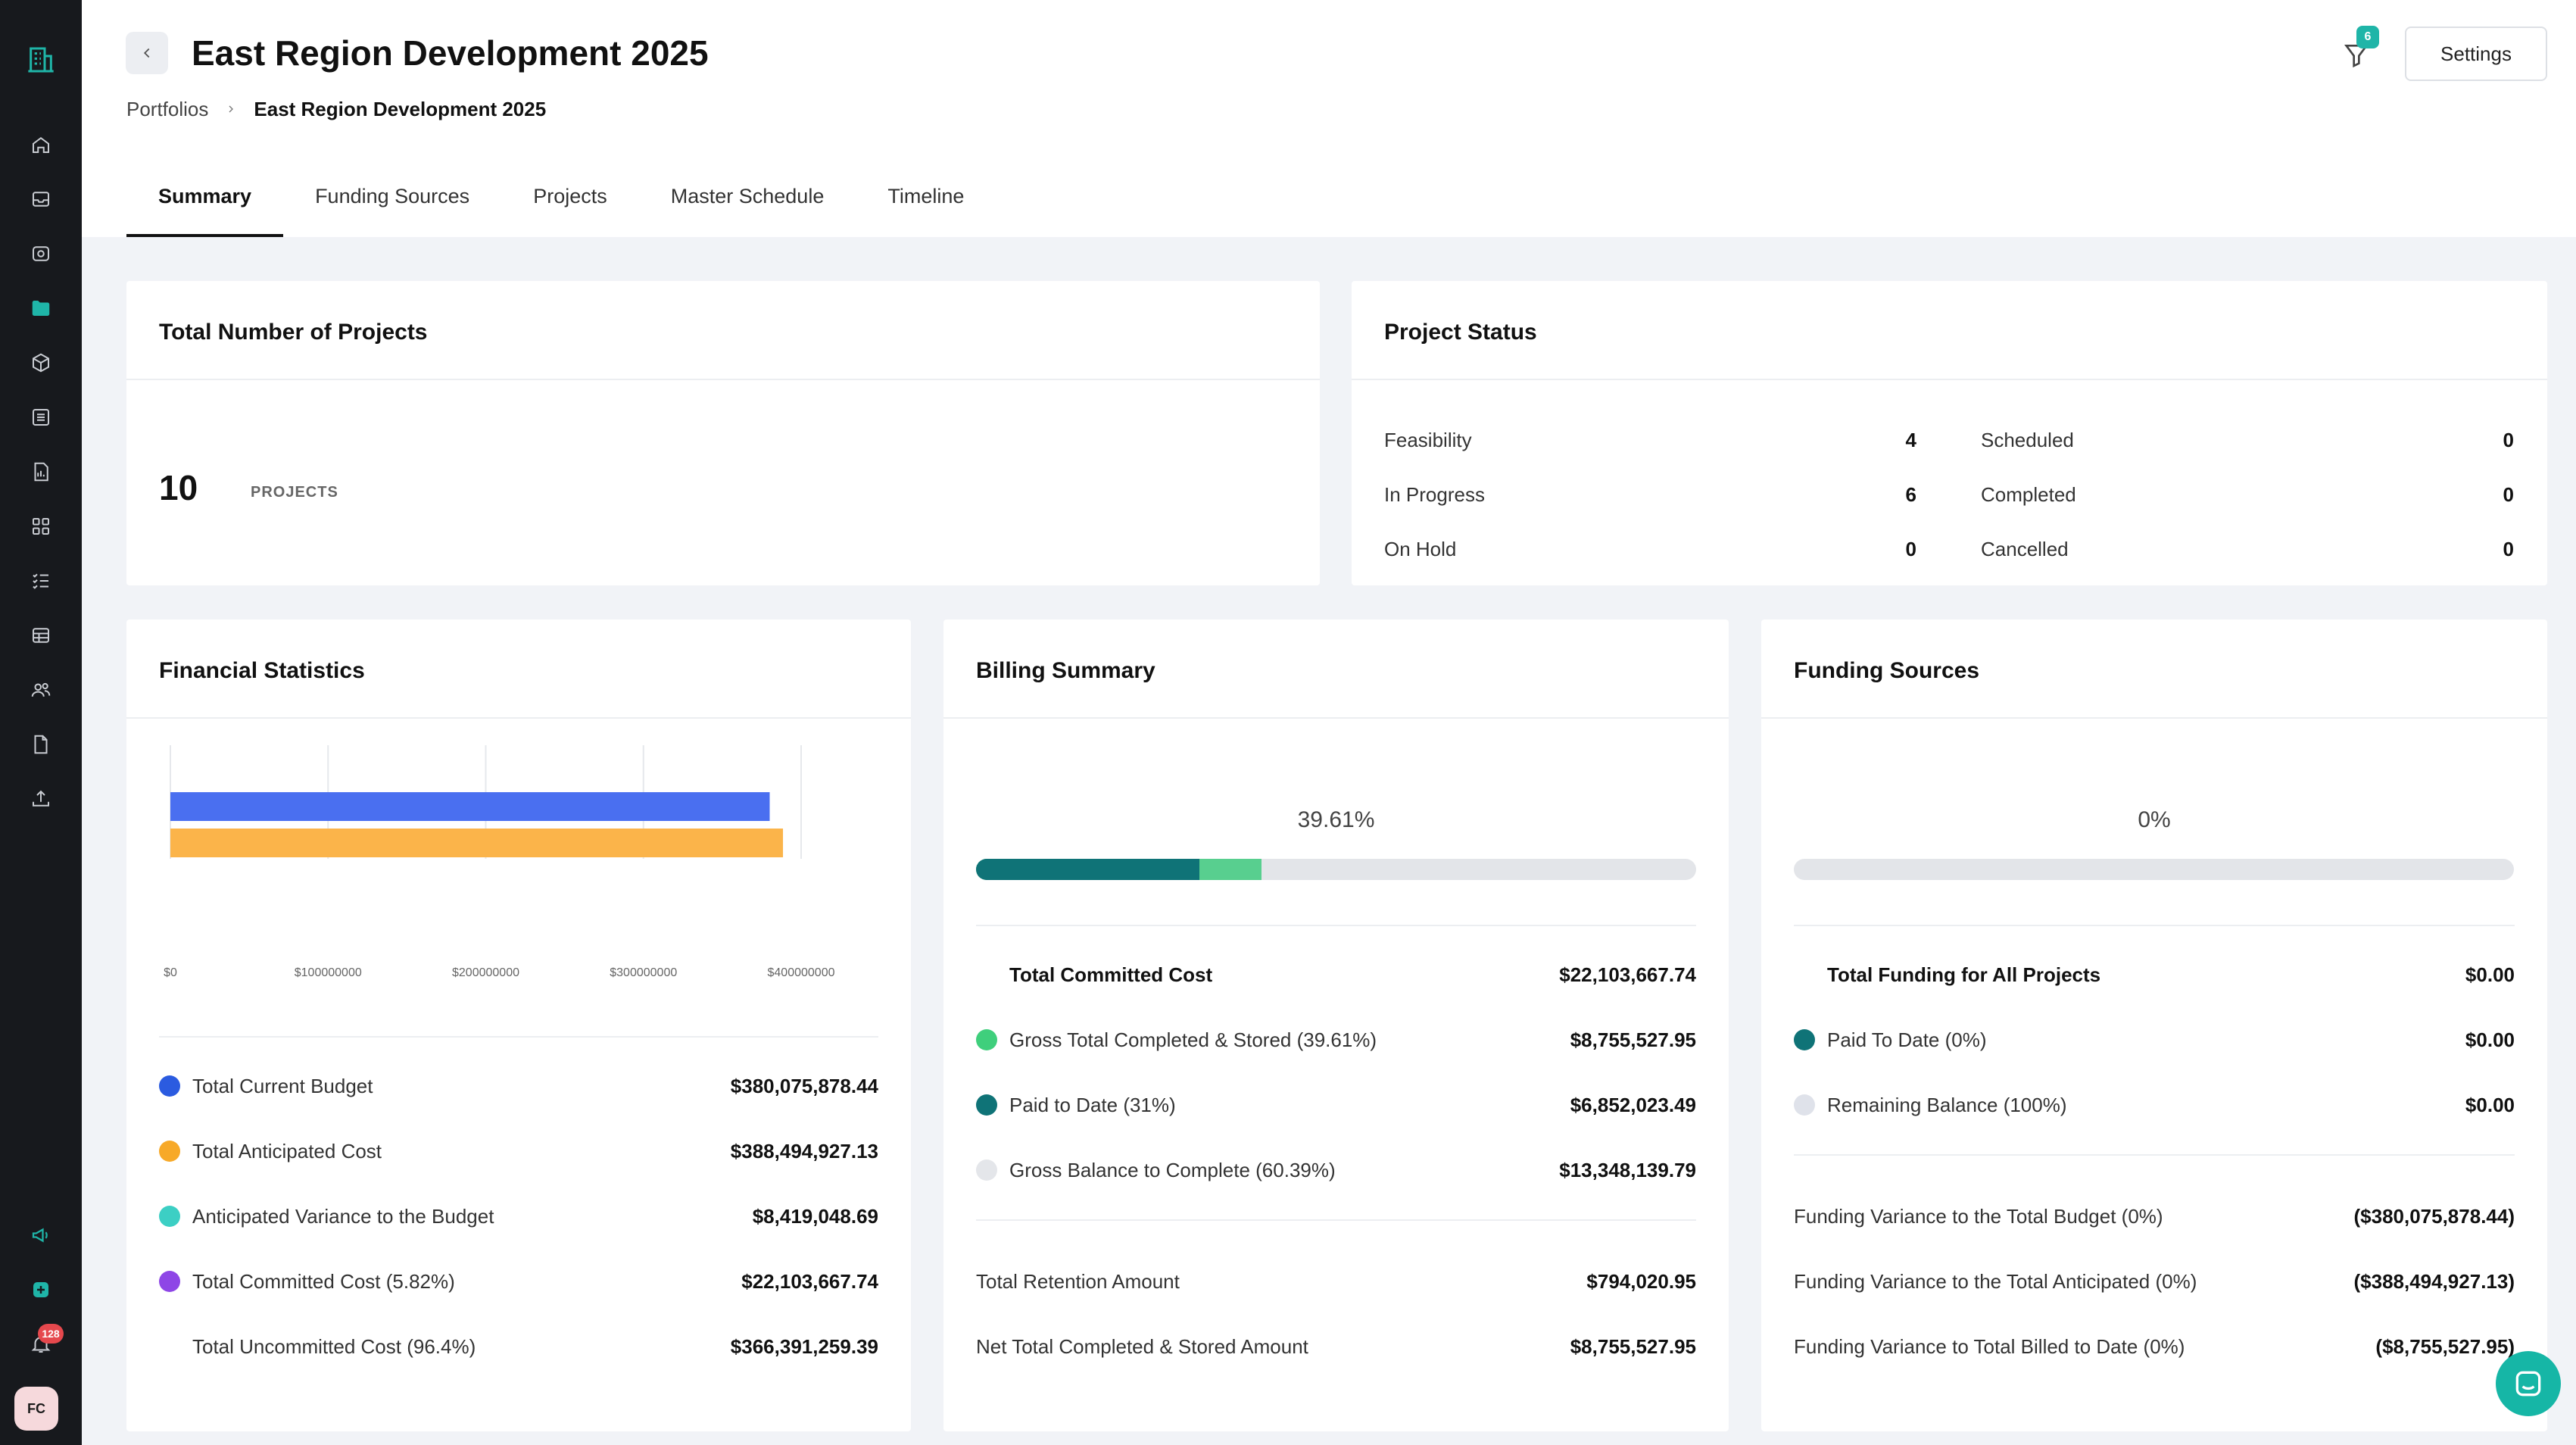 This screenshot has width=2576, height=1445. What do you see at coordinates (41, 144) in the screenshot?
I see `home-icon` at bounding box center [41, 144].